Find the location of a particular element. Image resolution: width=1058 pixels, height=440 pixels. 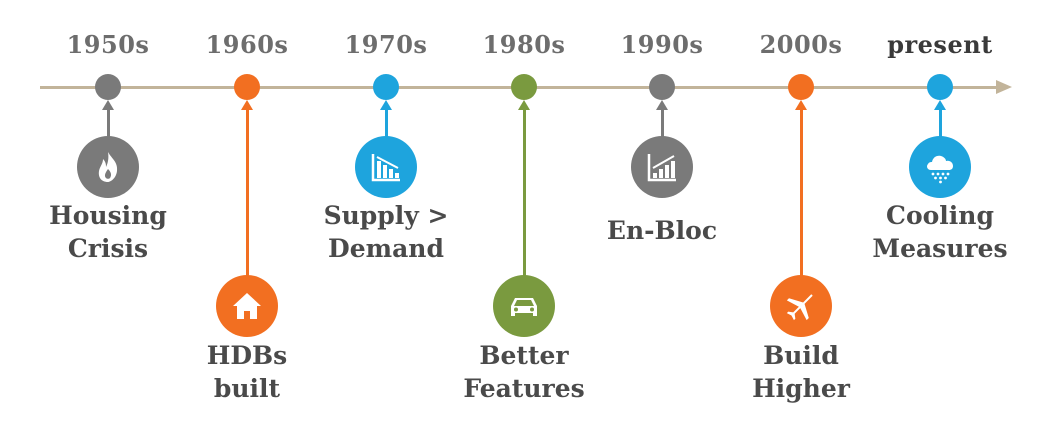

event-icon-badge-1970s is located at coordinates (386, 167).